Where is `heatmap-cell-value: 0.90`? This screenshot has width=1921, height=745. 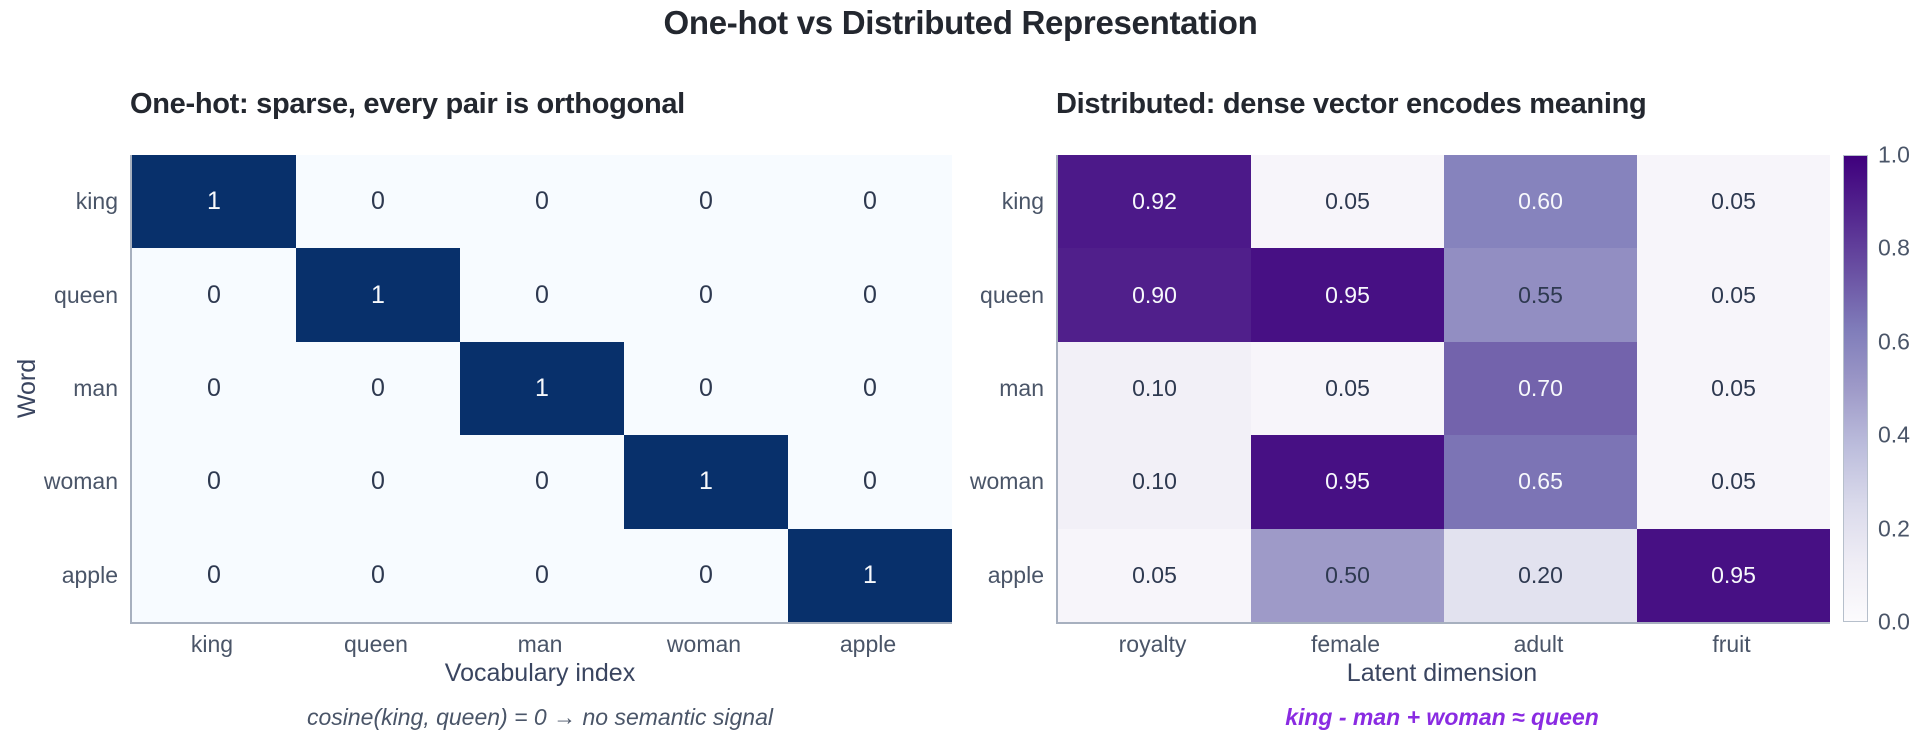
heatmap-cell-value: 0.90 is located at coordinates (1154, 294).